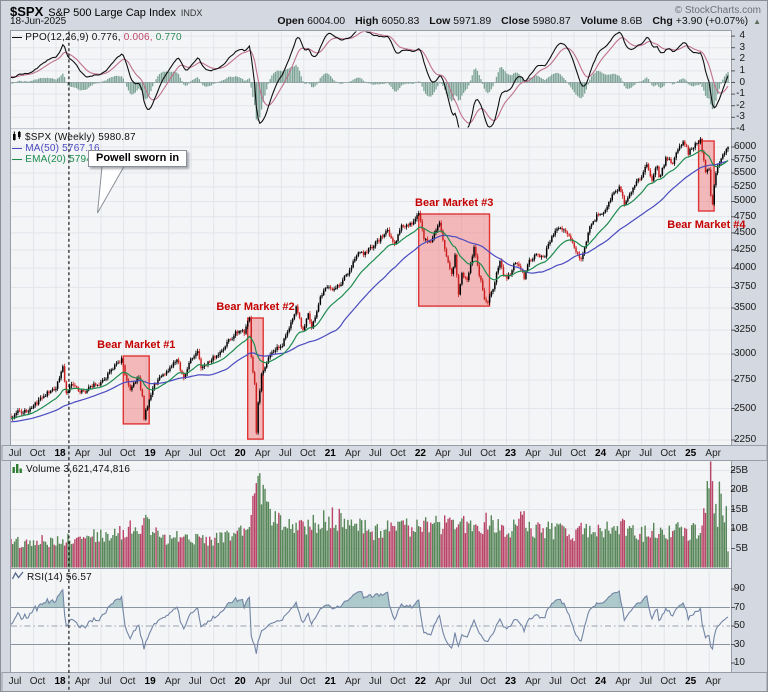 This screenshot has height=692, width=768. Describe the element at coordinates (367, 21) in the screenshot. I see `high-label: High` at that location.